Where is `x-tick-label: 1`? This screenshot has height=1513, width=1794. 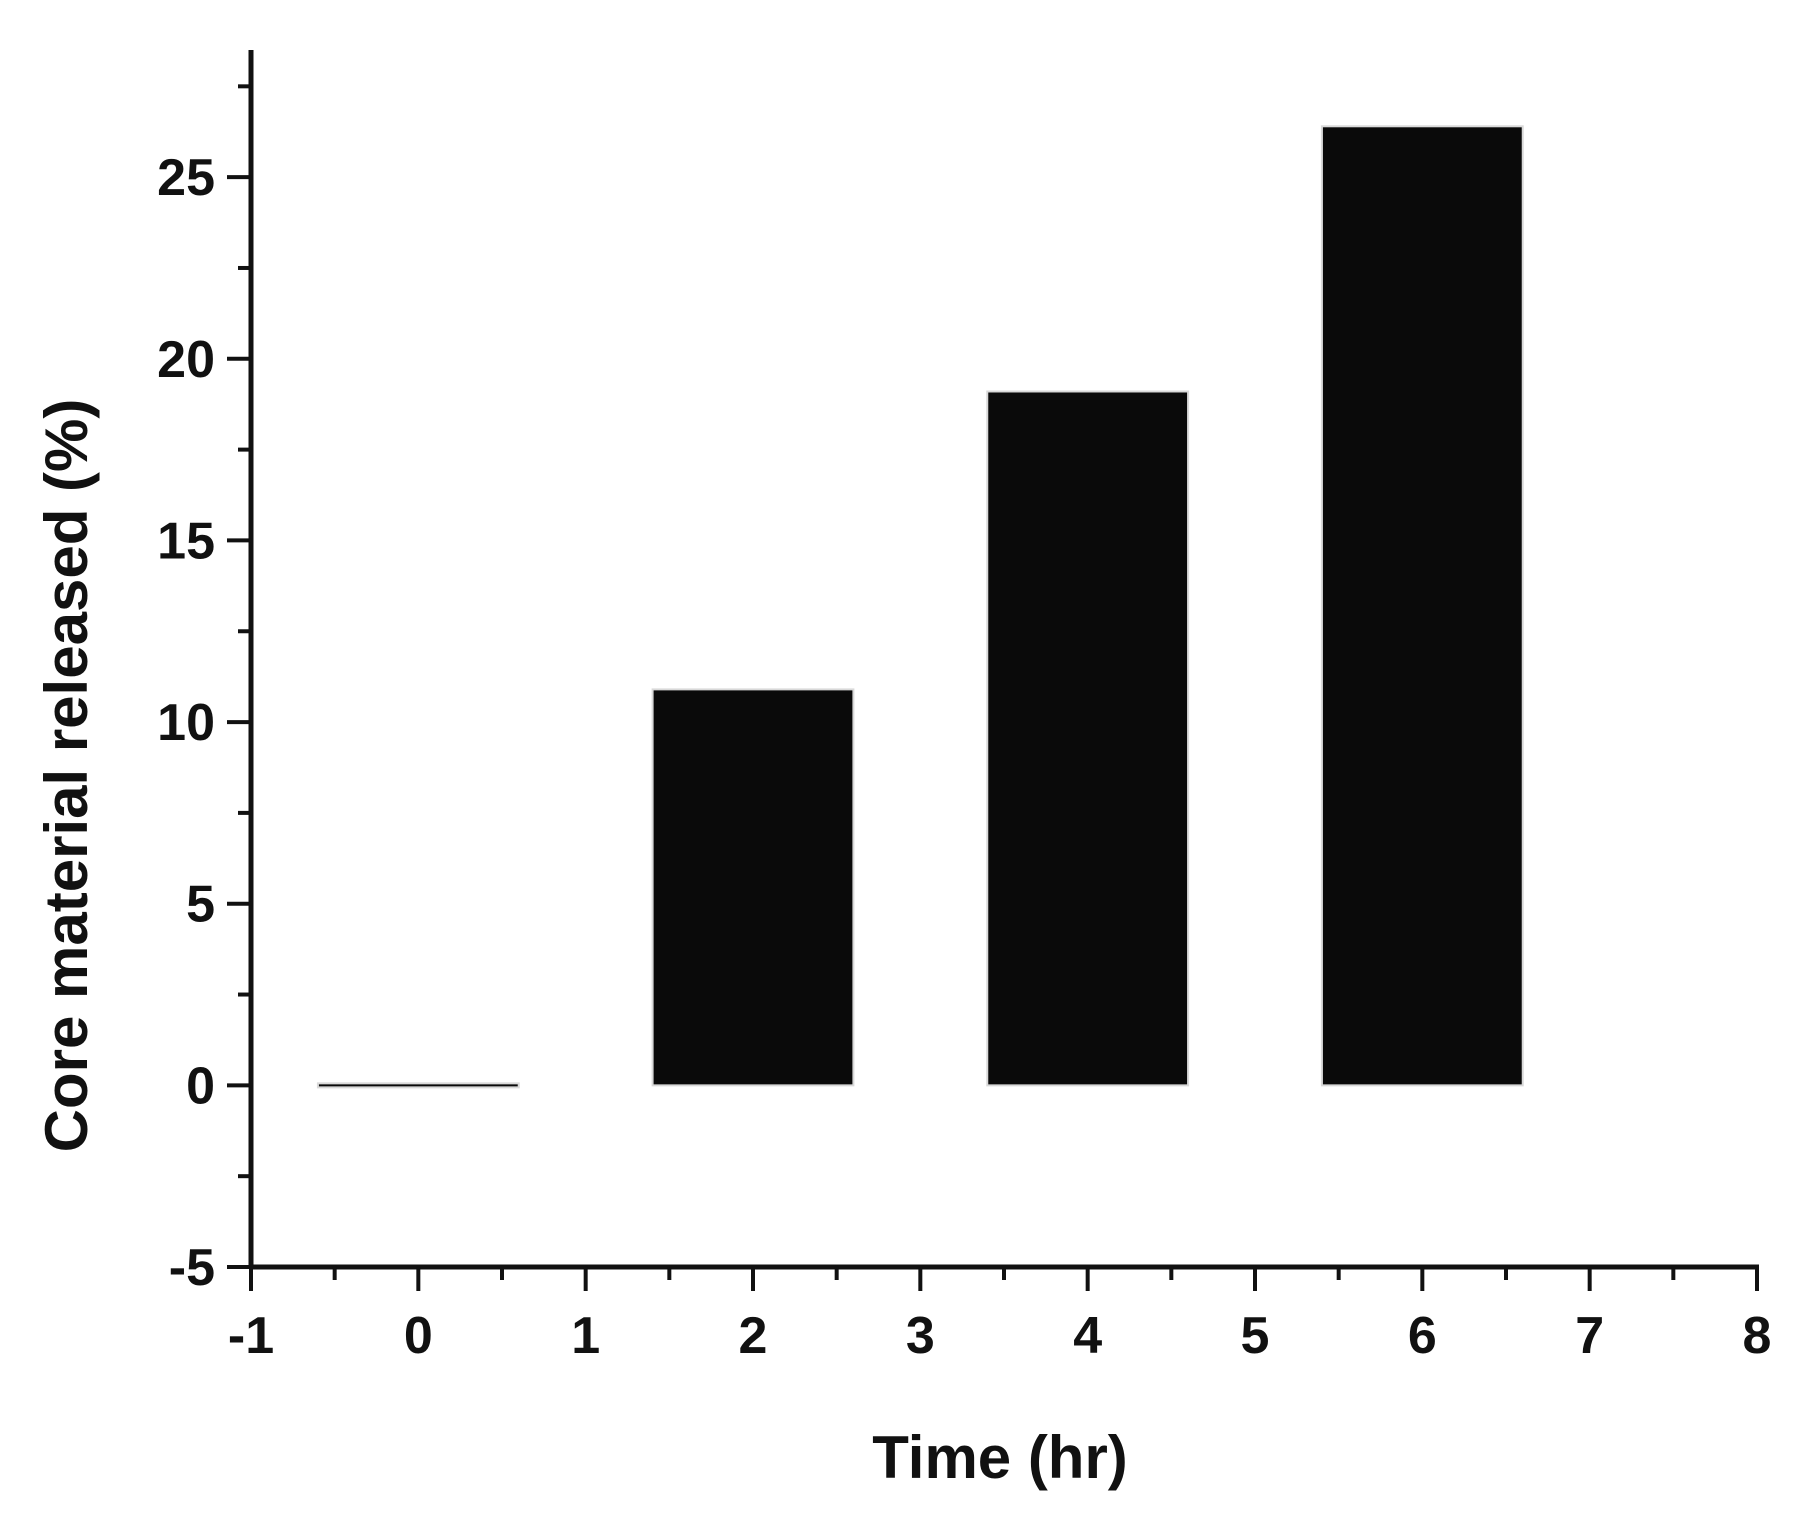 x-tick-label: 1 is located at coordinates (585, 1336).